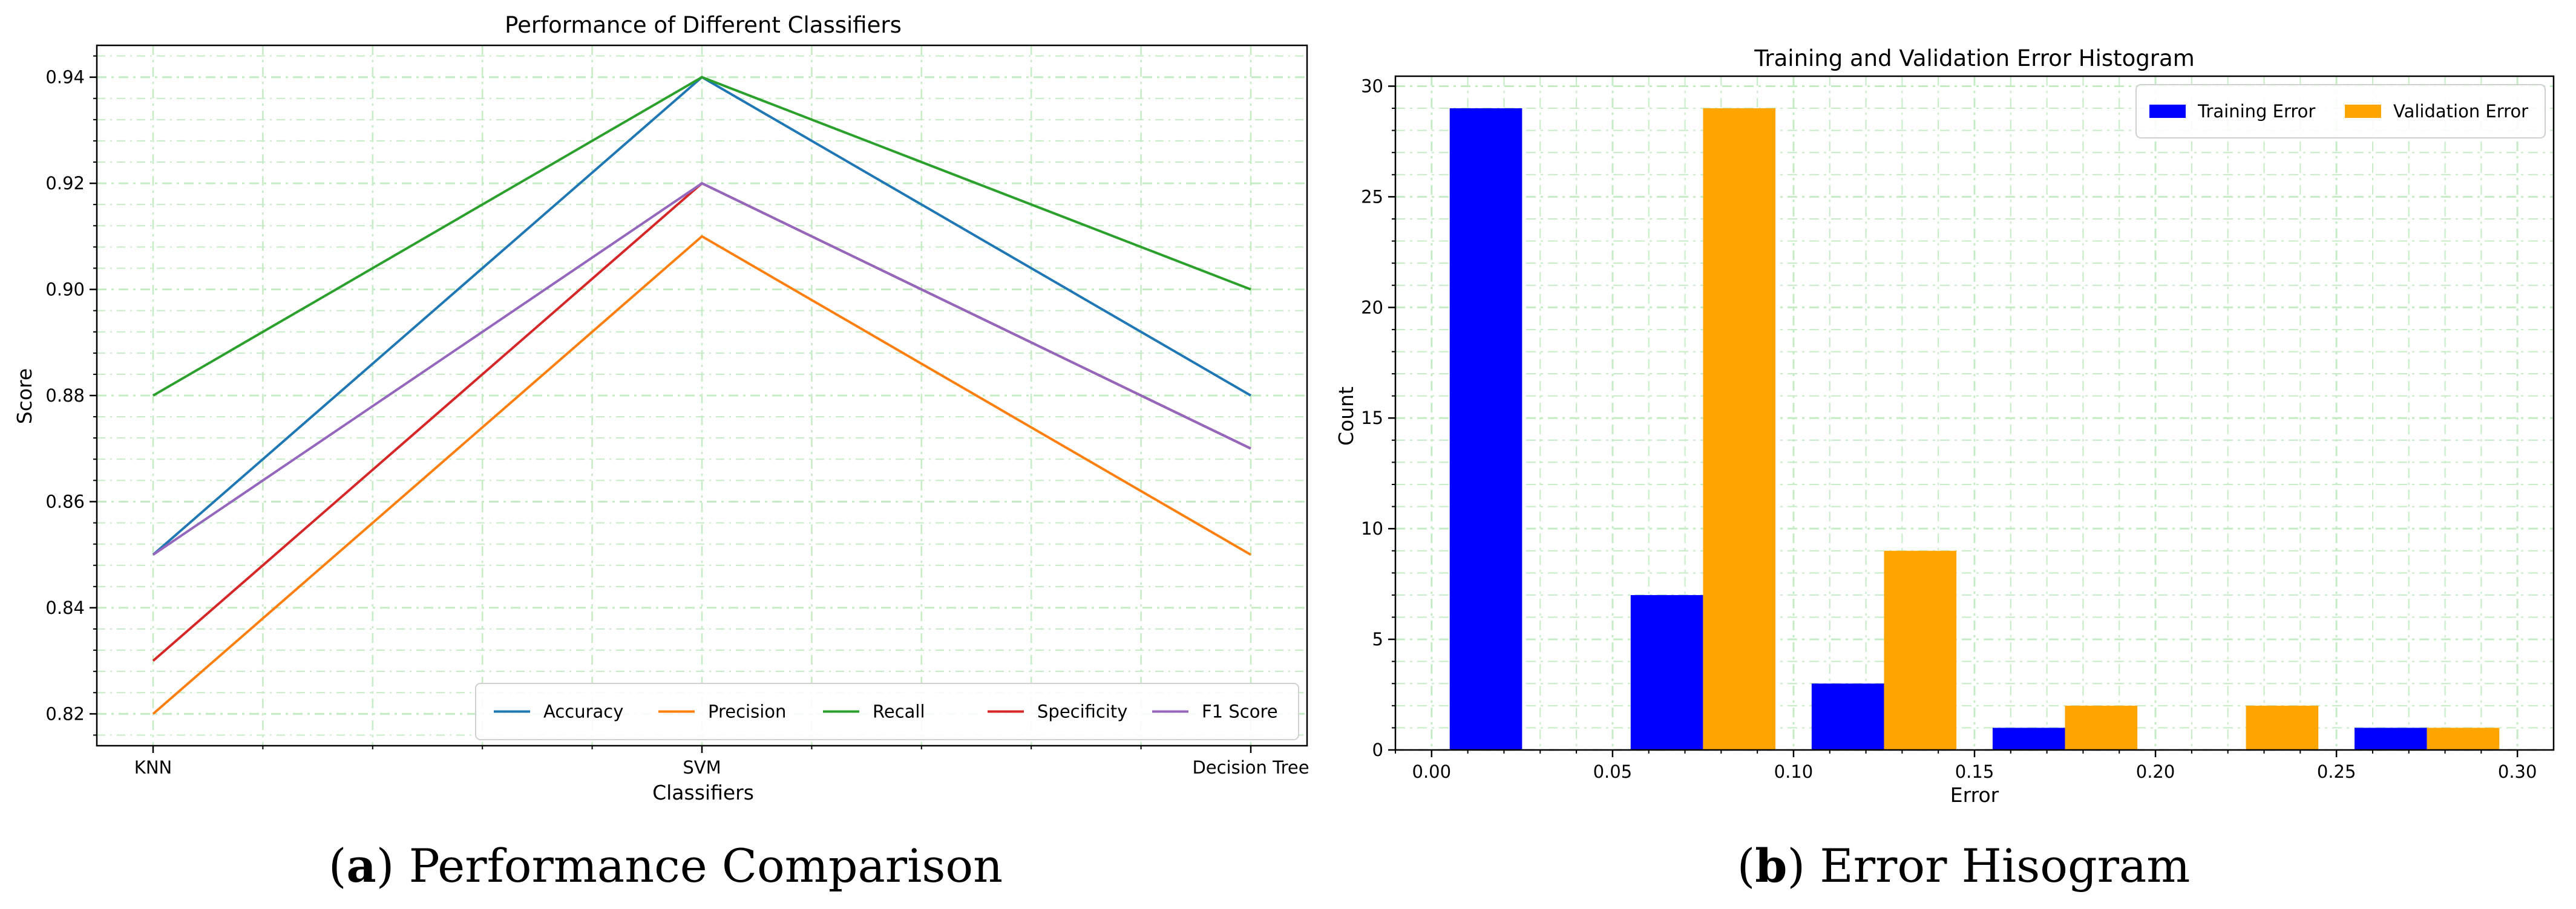 The width and height of the screenshot is (2576, 909). Describe the element at coordinates (2256, 111) in the screenshot. I see `legend-label: Training Error` at that location.